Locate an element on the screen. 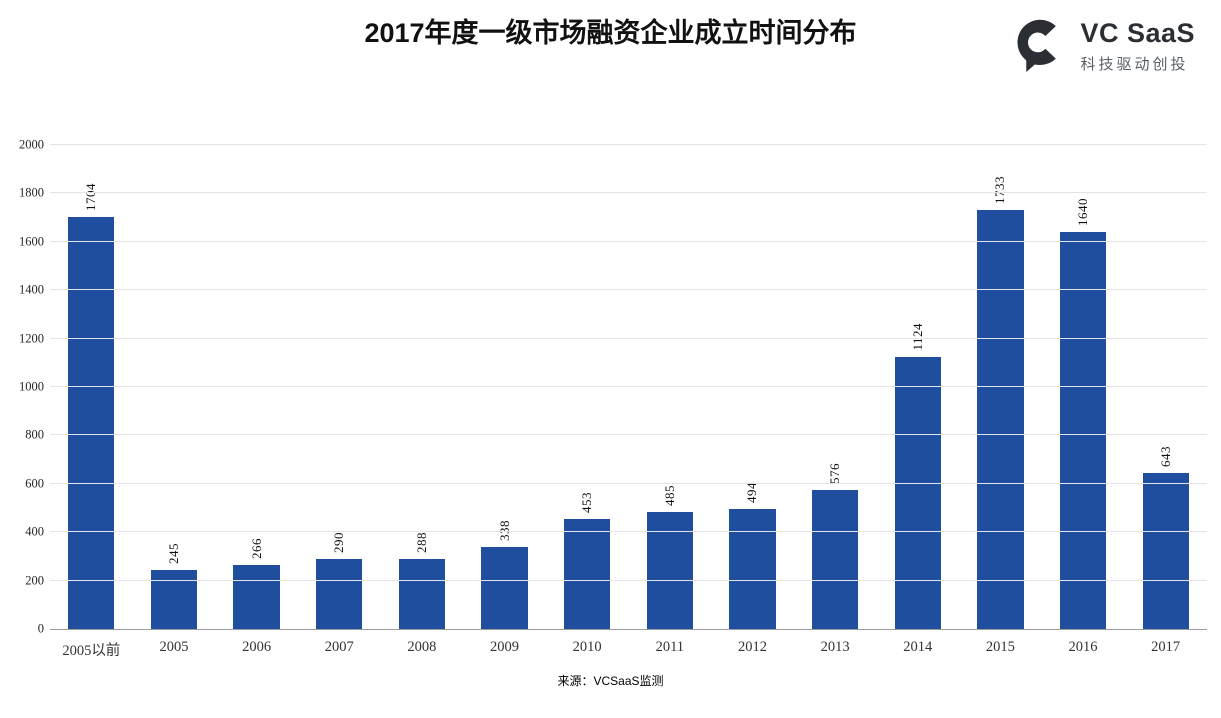  x-axis-label: 2010 is located at coordinates (587, 647).